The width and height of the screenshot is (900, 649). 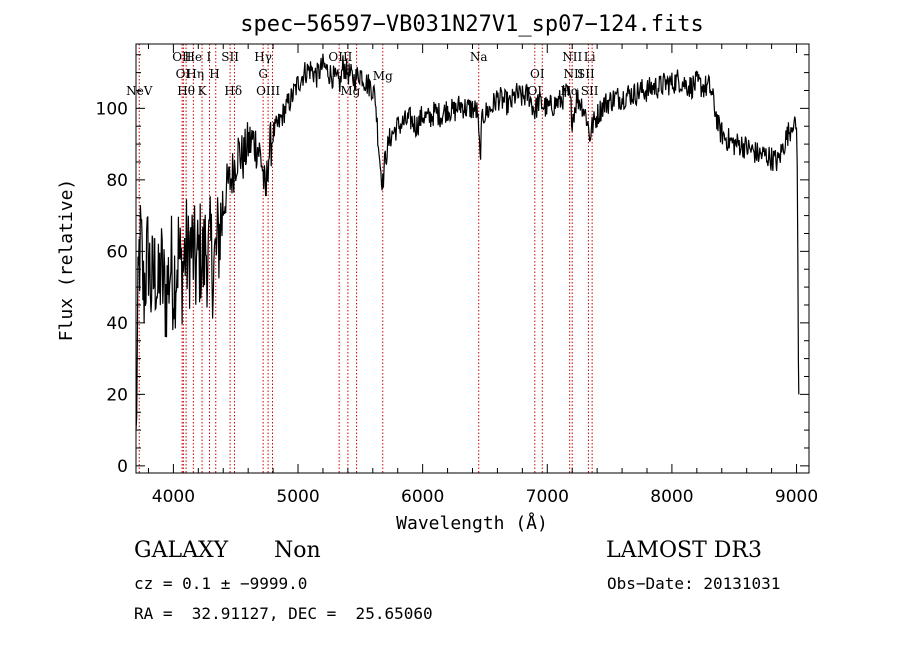 I want to click on obs-date: Obs−Date: 20131031, so click(x=694, y=583).